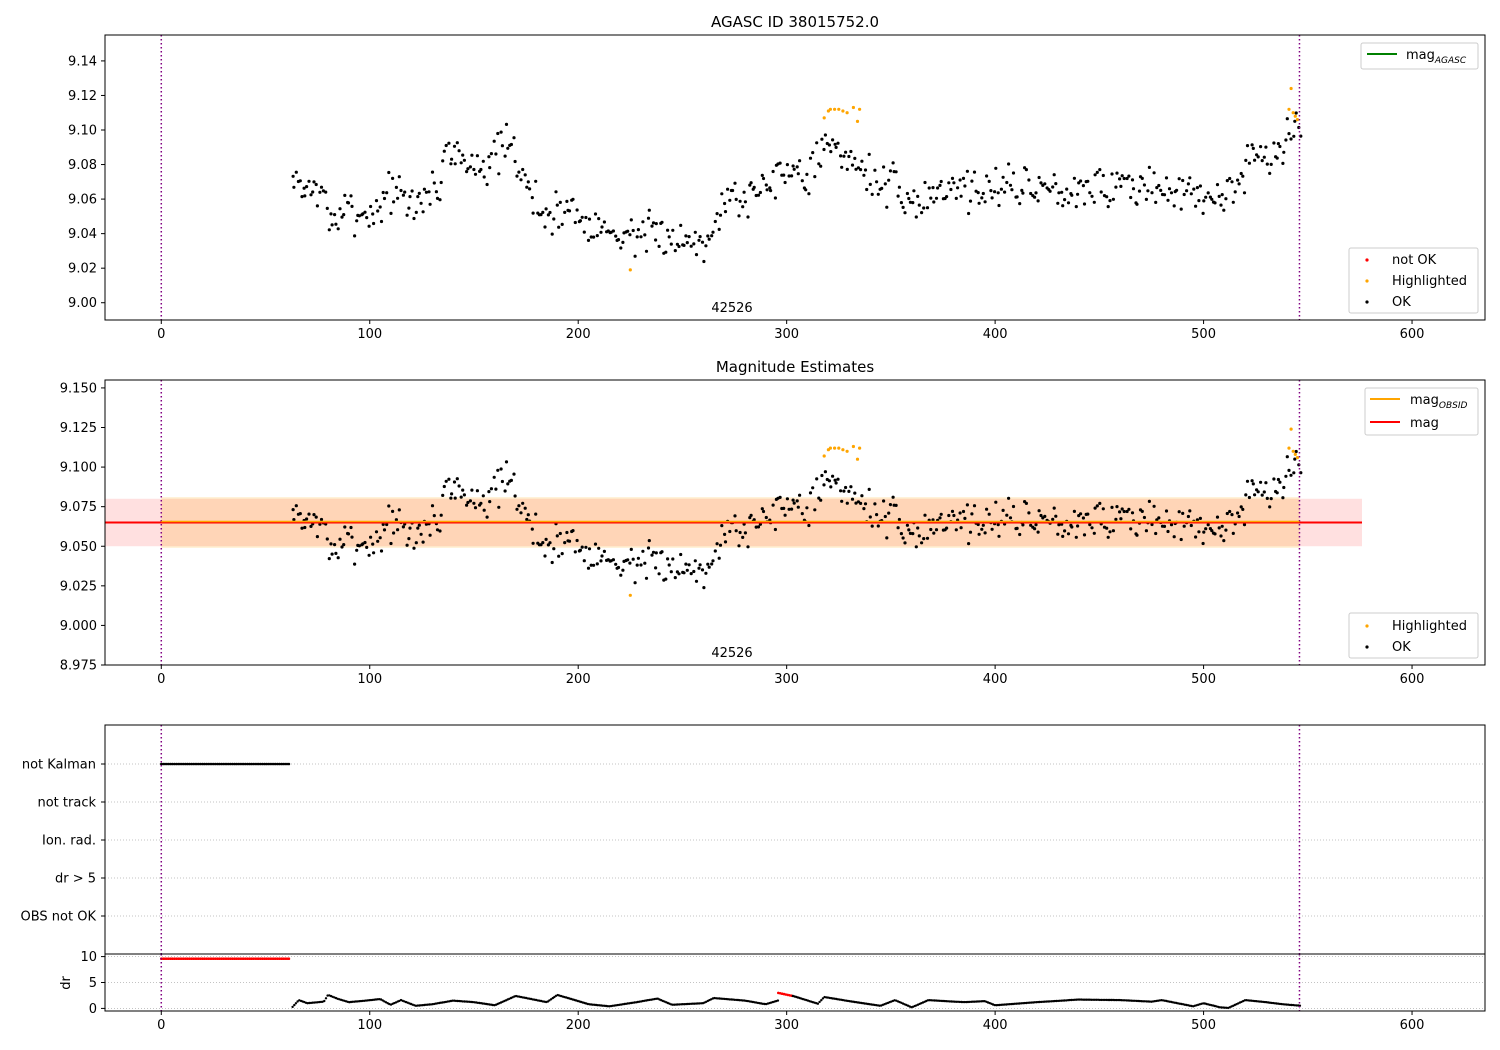 The width and height of the screenshot is (1500, 1050). I want to click on x-tick-label: 0, so click(161, 334).